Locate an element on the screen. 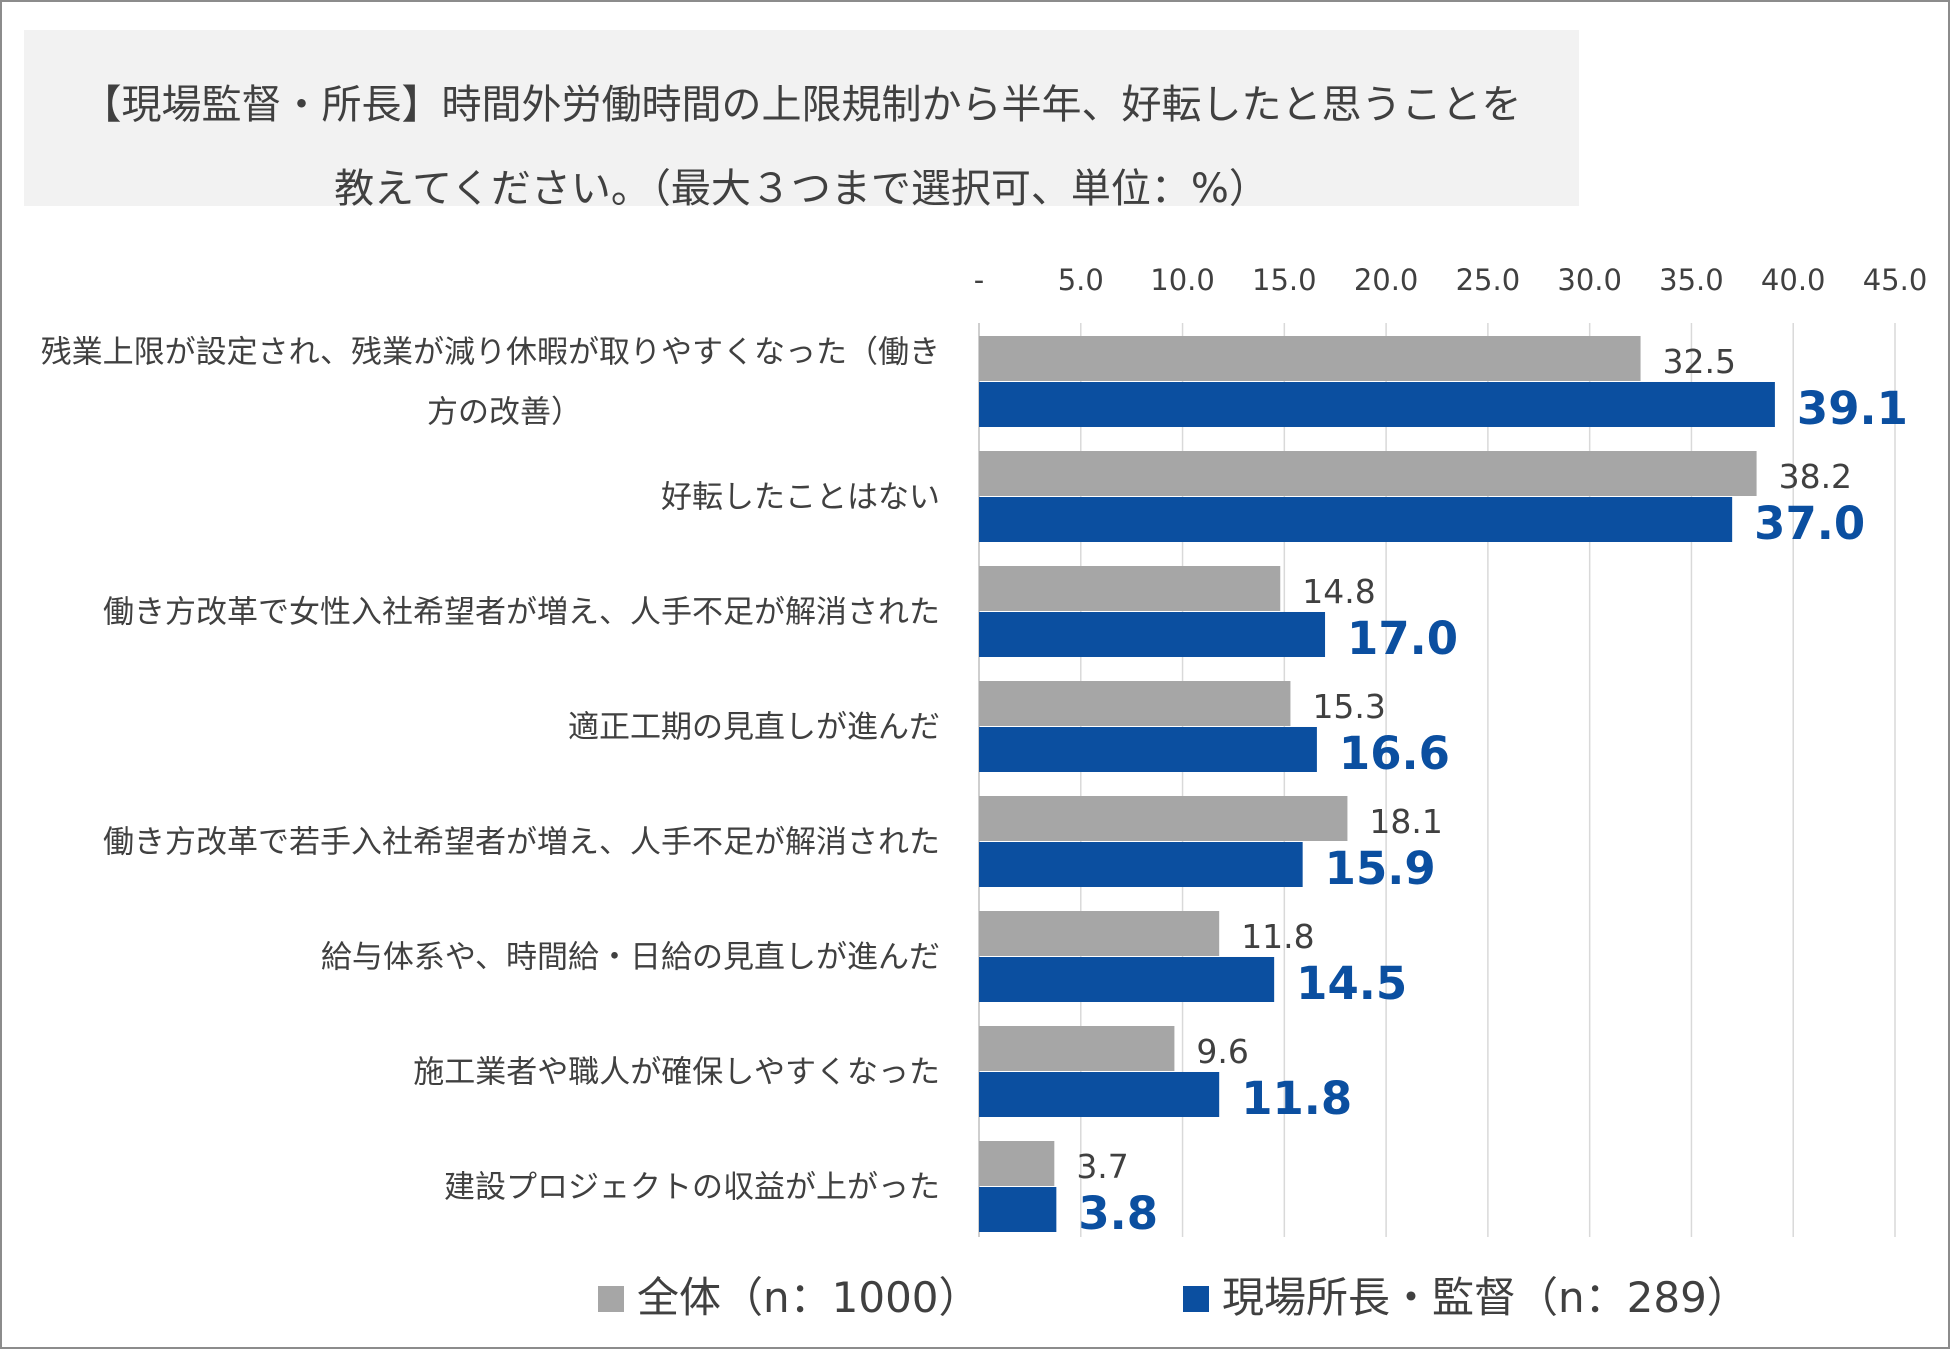 The height and width of the screenshot is (1349, 1950). category-label: 建設プロジェクトの収益が上がった is located at coordinates (692, 1188).